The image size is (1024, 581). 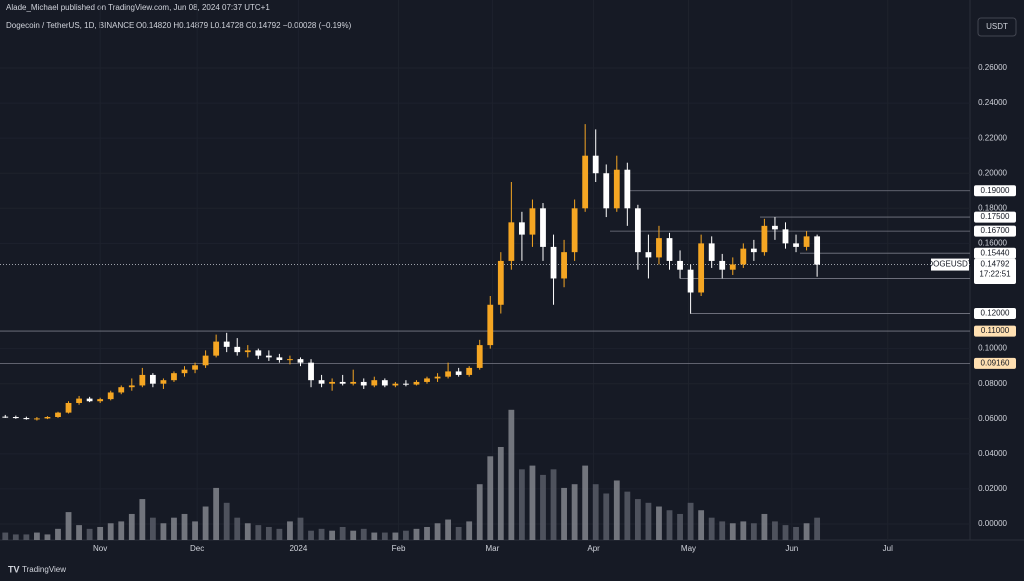 I want to click on level-label: 0.12000, so click(x=995, y=313).